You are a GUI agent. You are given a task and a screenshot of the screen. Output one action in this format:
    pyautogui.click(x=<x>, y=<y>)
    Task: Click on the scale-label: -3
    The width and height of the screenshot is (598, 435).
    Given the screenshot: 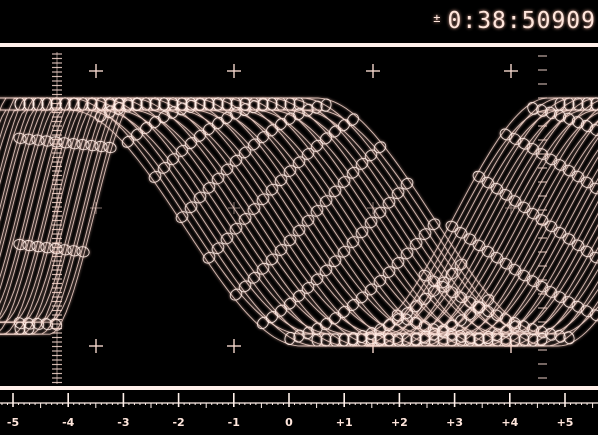 What is the action you would take?
    pyautogui.click(x=123, y=422)
    